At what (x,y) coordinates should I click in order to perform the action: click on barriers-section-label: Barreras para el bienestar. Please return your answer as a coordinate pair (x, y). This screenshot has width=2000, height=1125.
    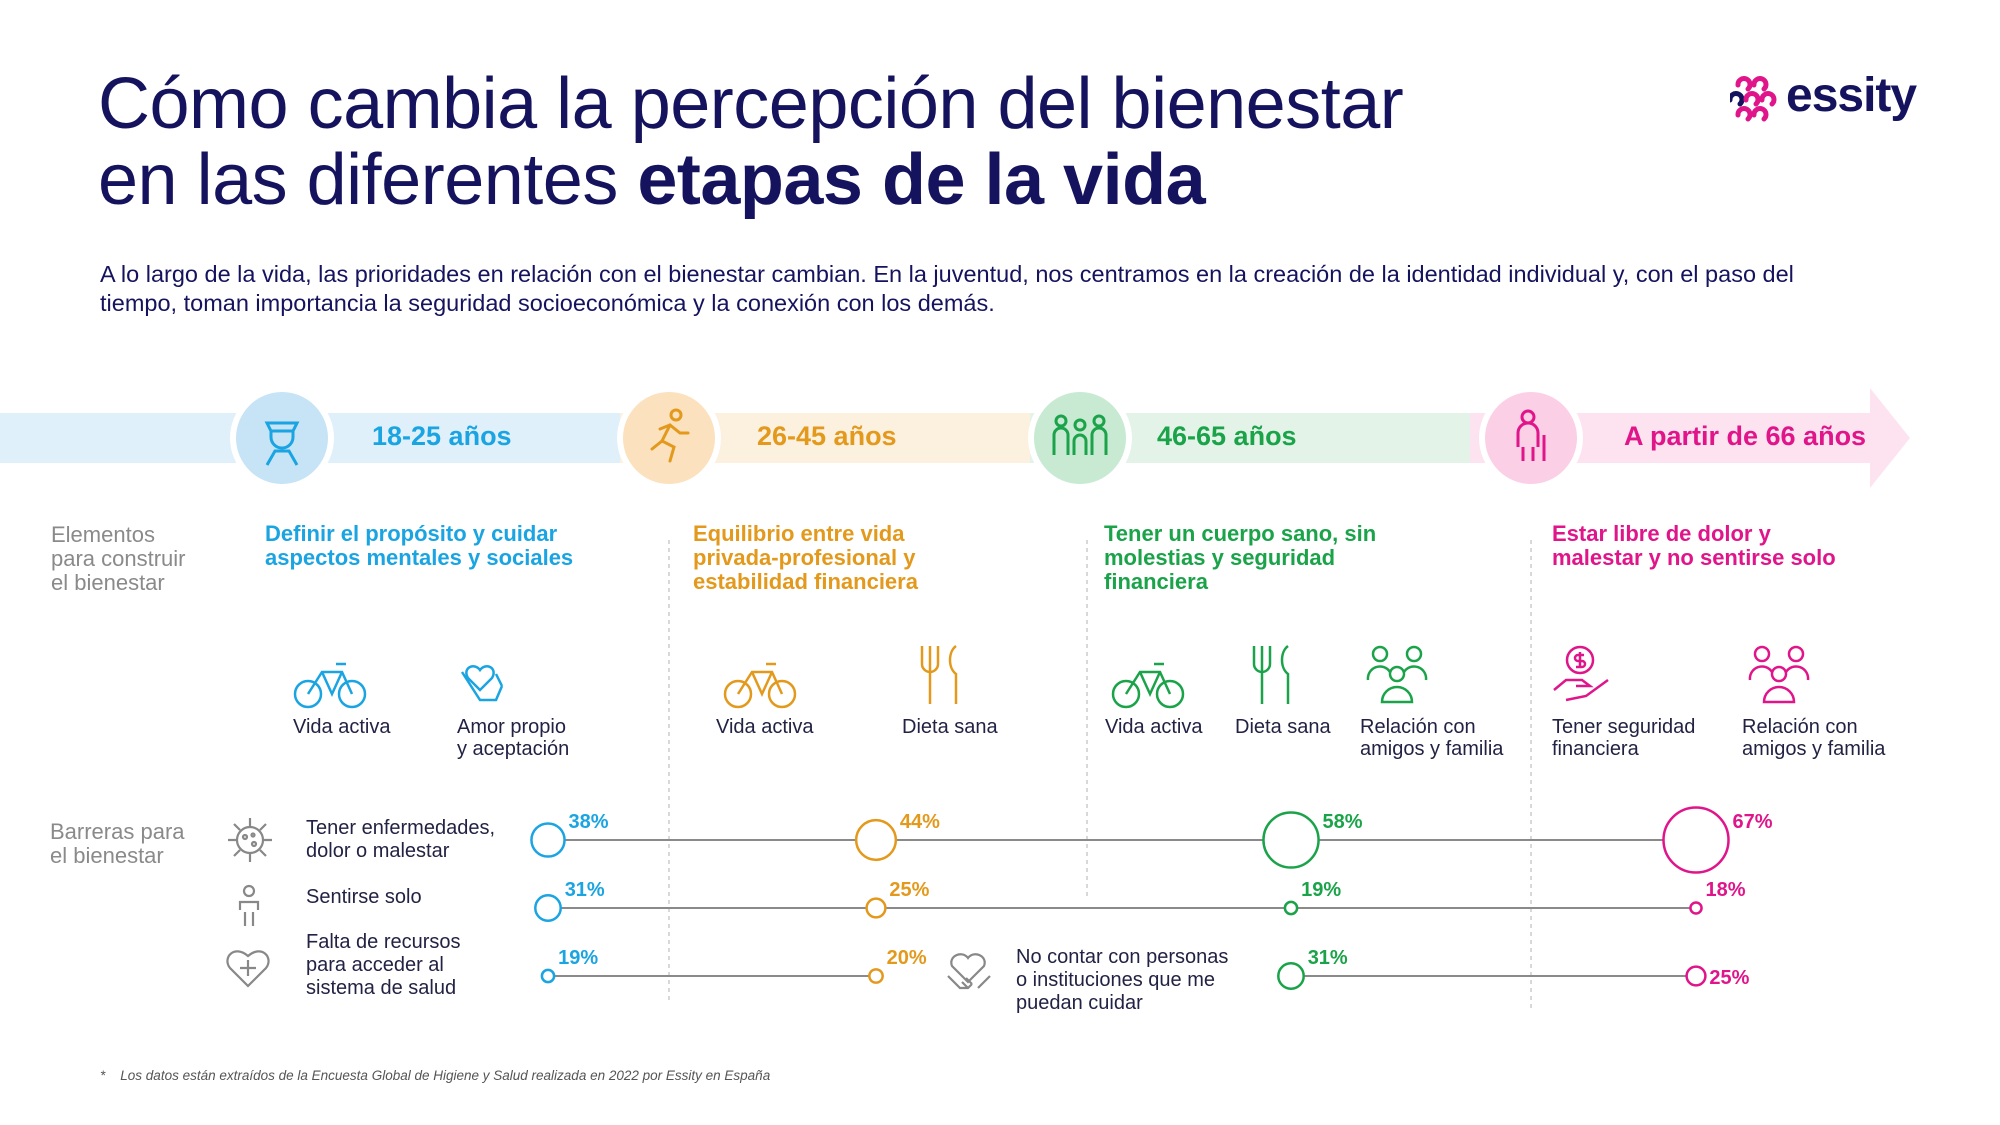
    Looking at the image, I should click on (117, 843).